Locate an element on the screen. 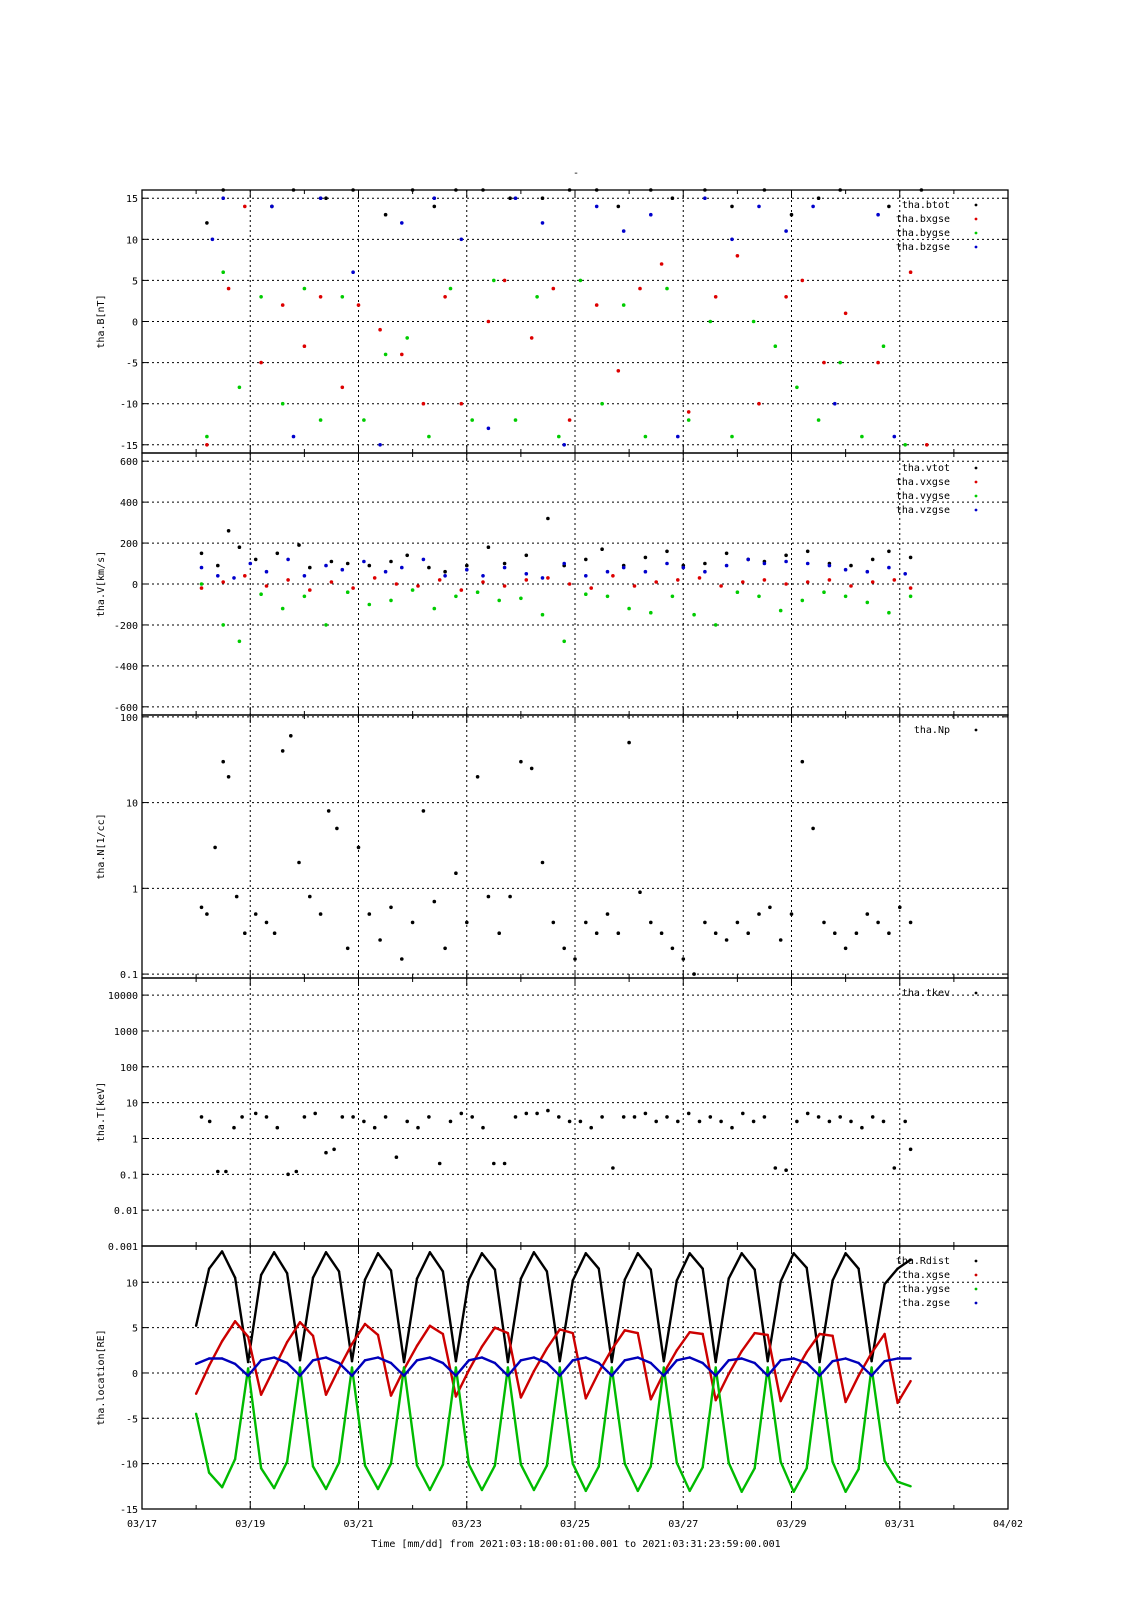  series-line is located at coordinates (553, 1366).